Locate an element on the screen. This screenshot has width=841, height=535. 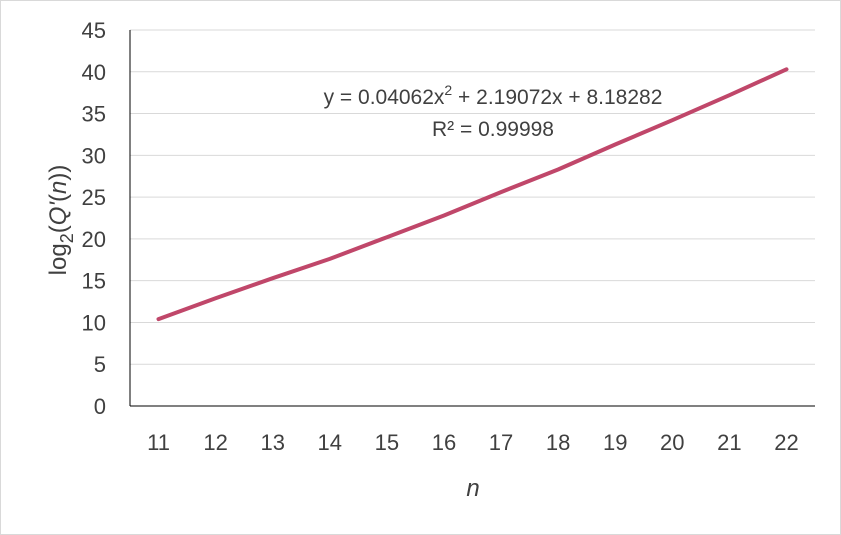
y-tick-label: 20 is located at coordinates (94, 239).